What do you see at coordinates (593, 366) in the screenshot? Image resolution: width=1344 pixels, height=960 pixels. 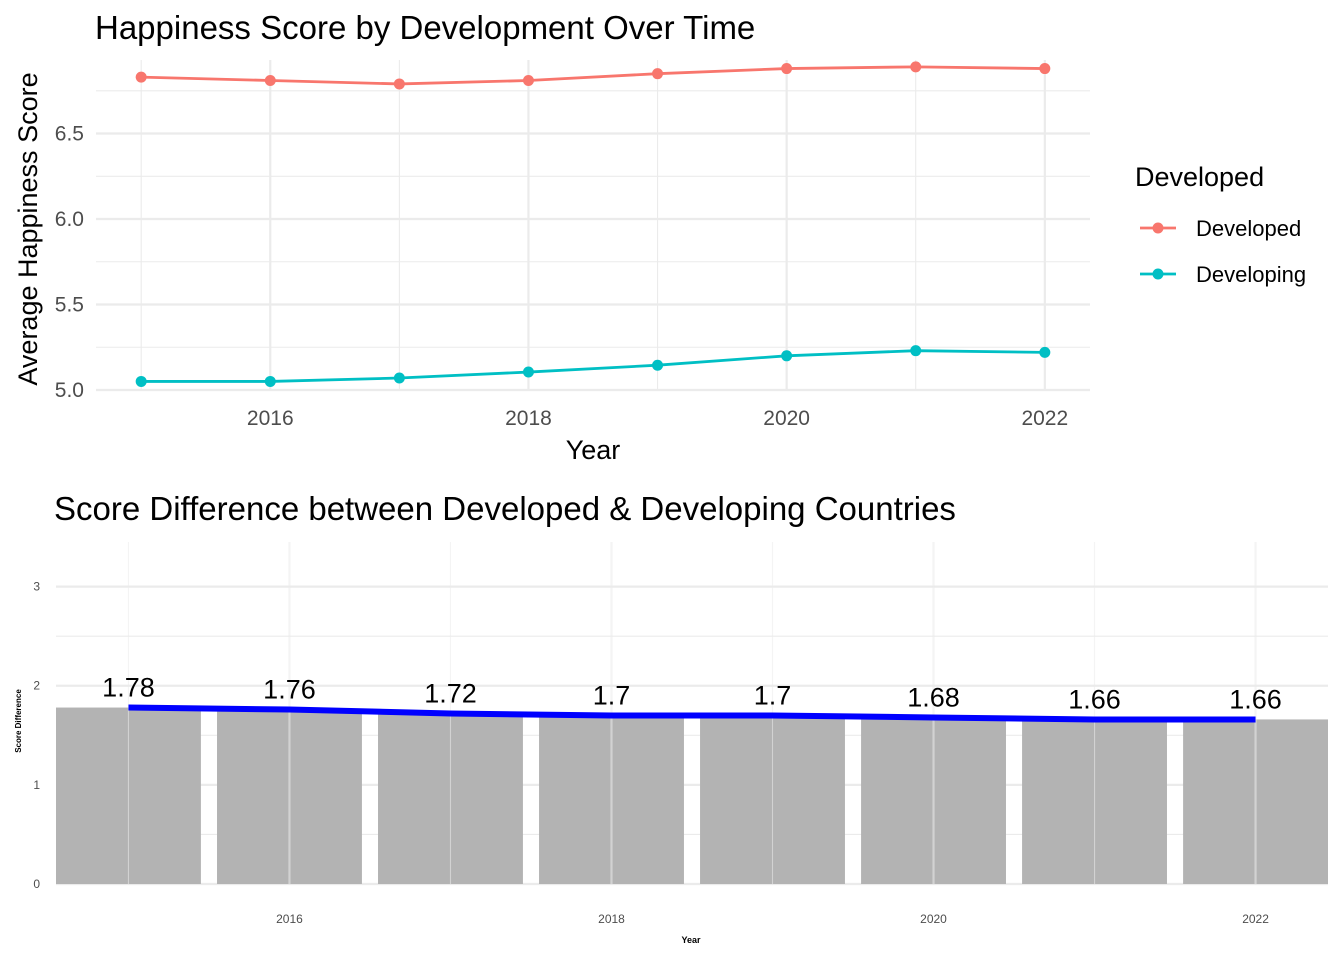 I see `series-line-developing` at bounding box center [593, 366].